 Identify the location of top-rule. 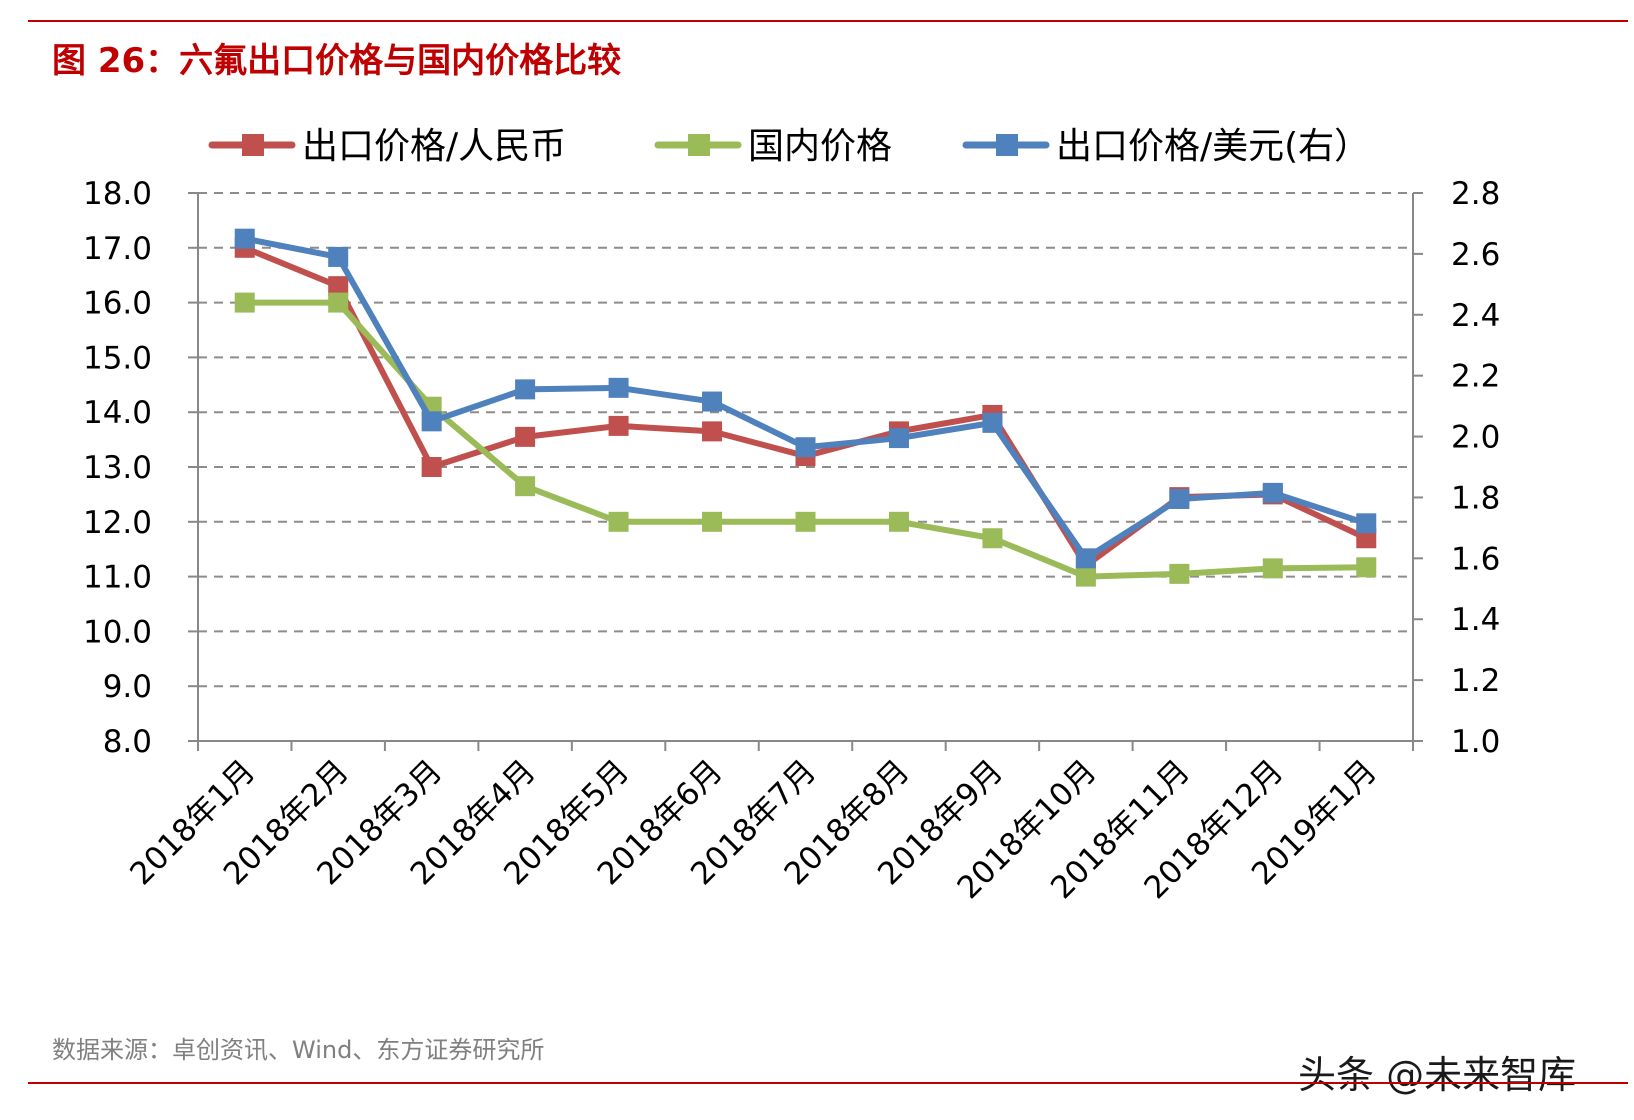
(828, 21).